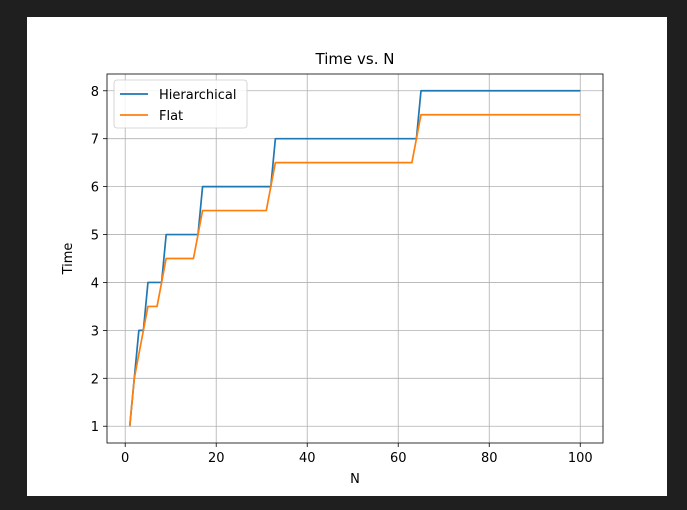  Describe the element at coordinates (580, 458) in the screenshot. I see `x-tick-label: 100` at that location.